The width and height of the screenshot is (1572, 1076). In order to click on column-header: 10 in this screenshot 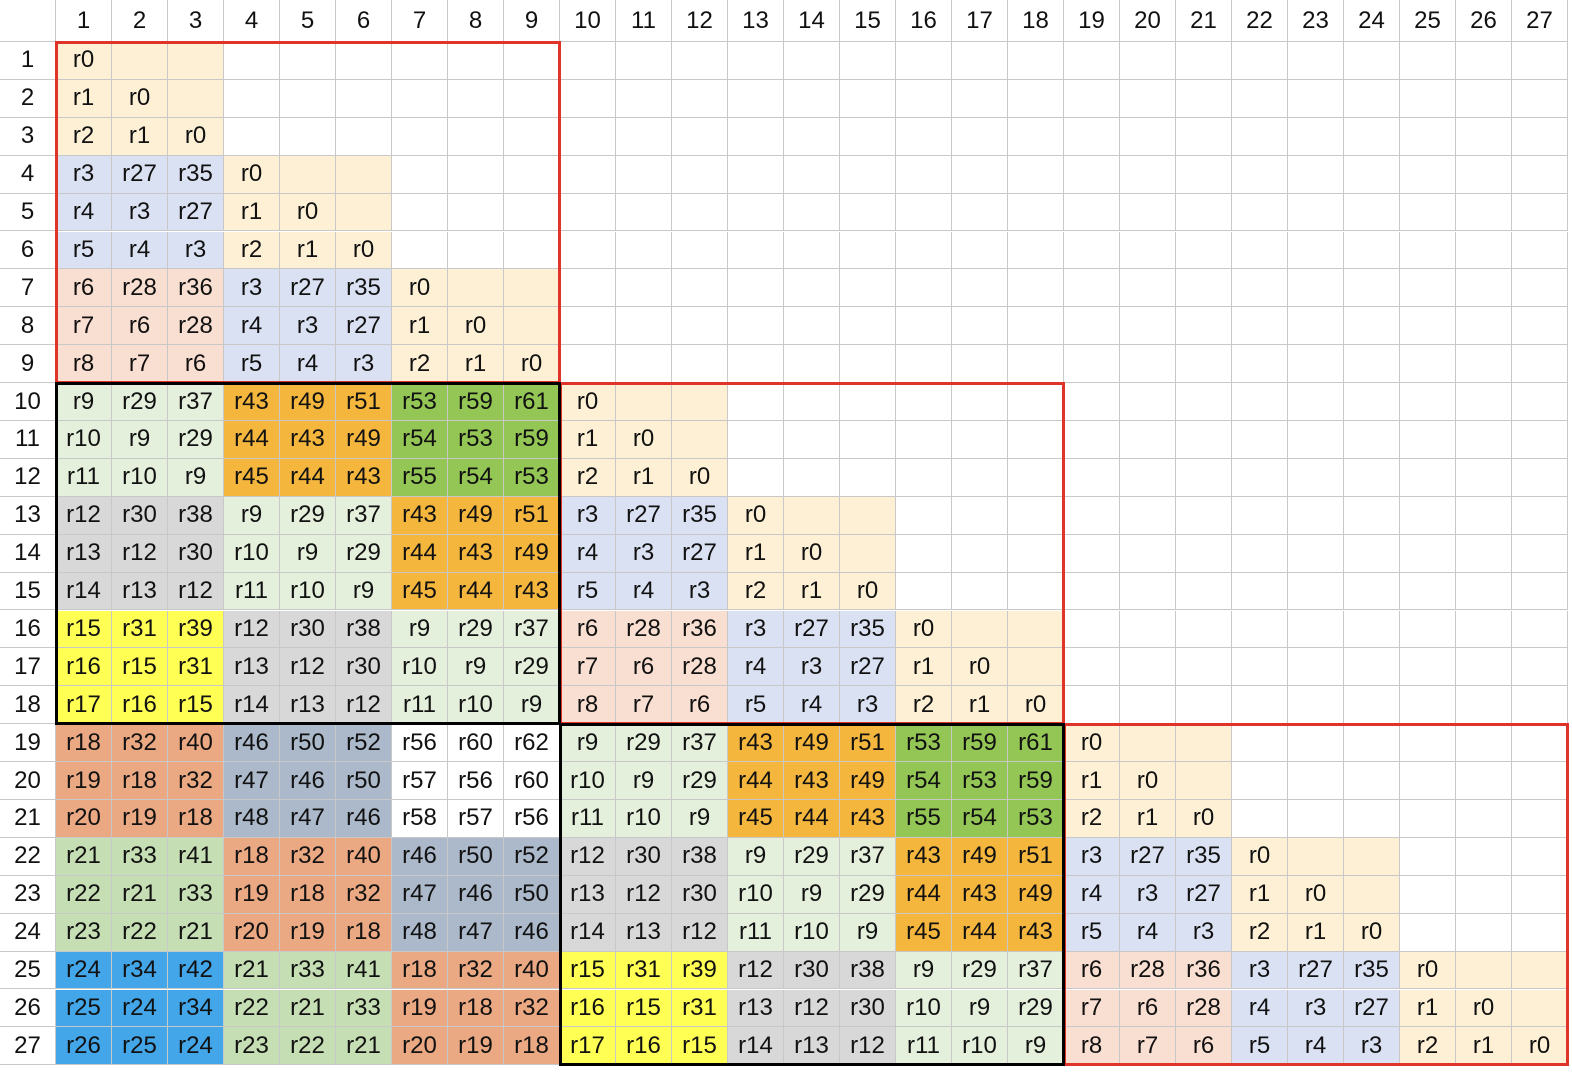, I will do `click(588, 21)`.